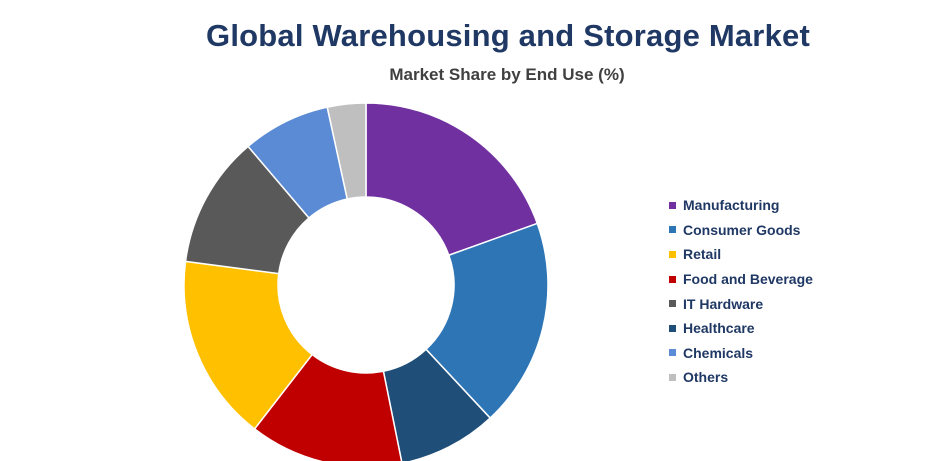 This screenshot has width=928, height=461. I want to click on legend-label: Chemicals, so click(718, 352).